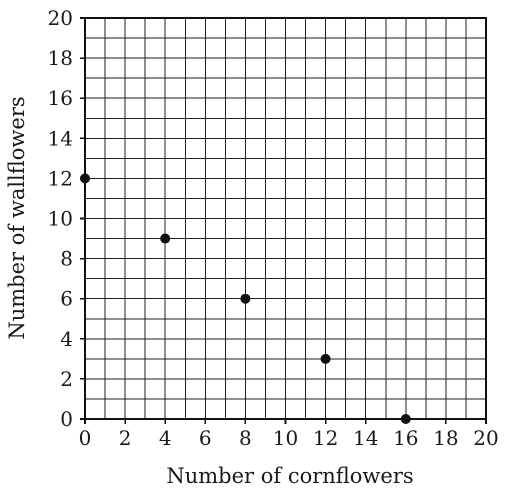 The height and width of the screenshot is (492, 513). What do you see at coordinates (485, 438) in the screenshot?
I see `x-tick-label: 20` at bounding box center [485, 438].